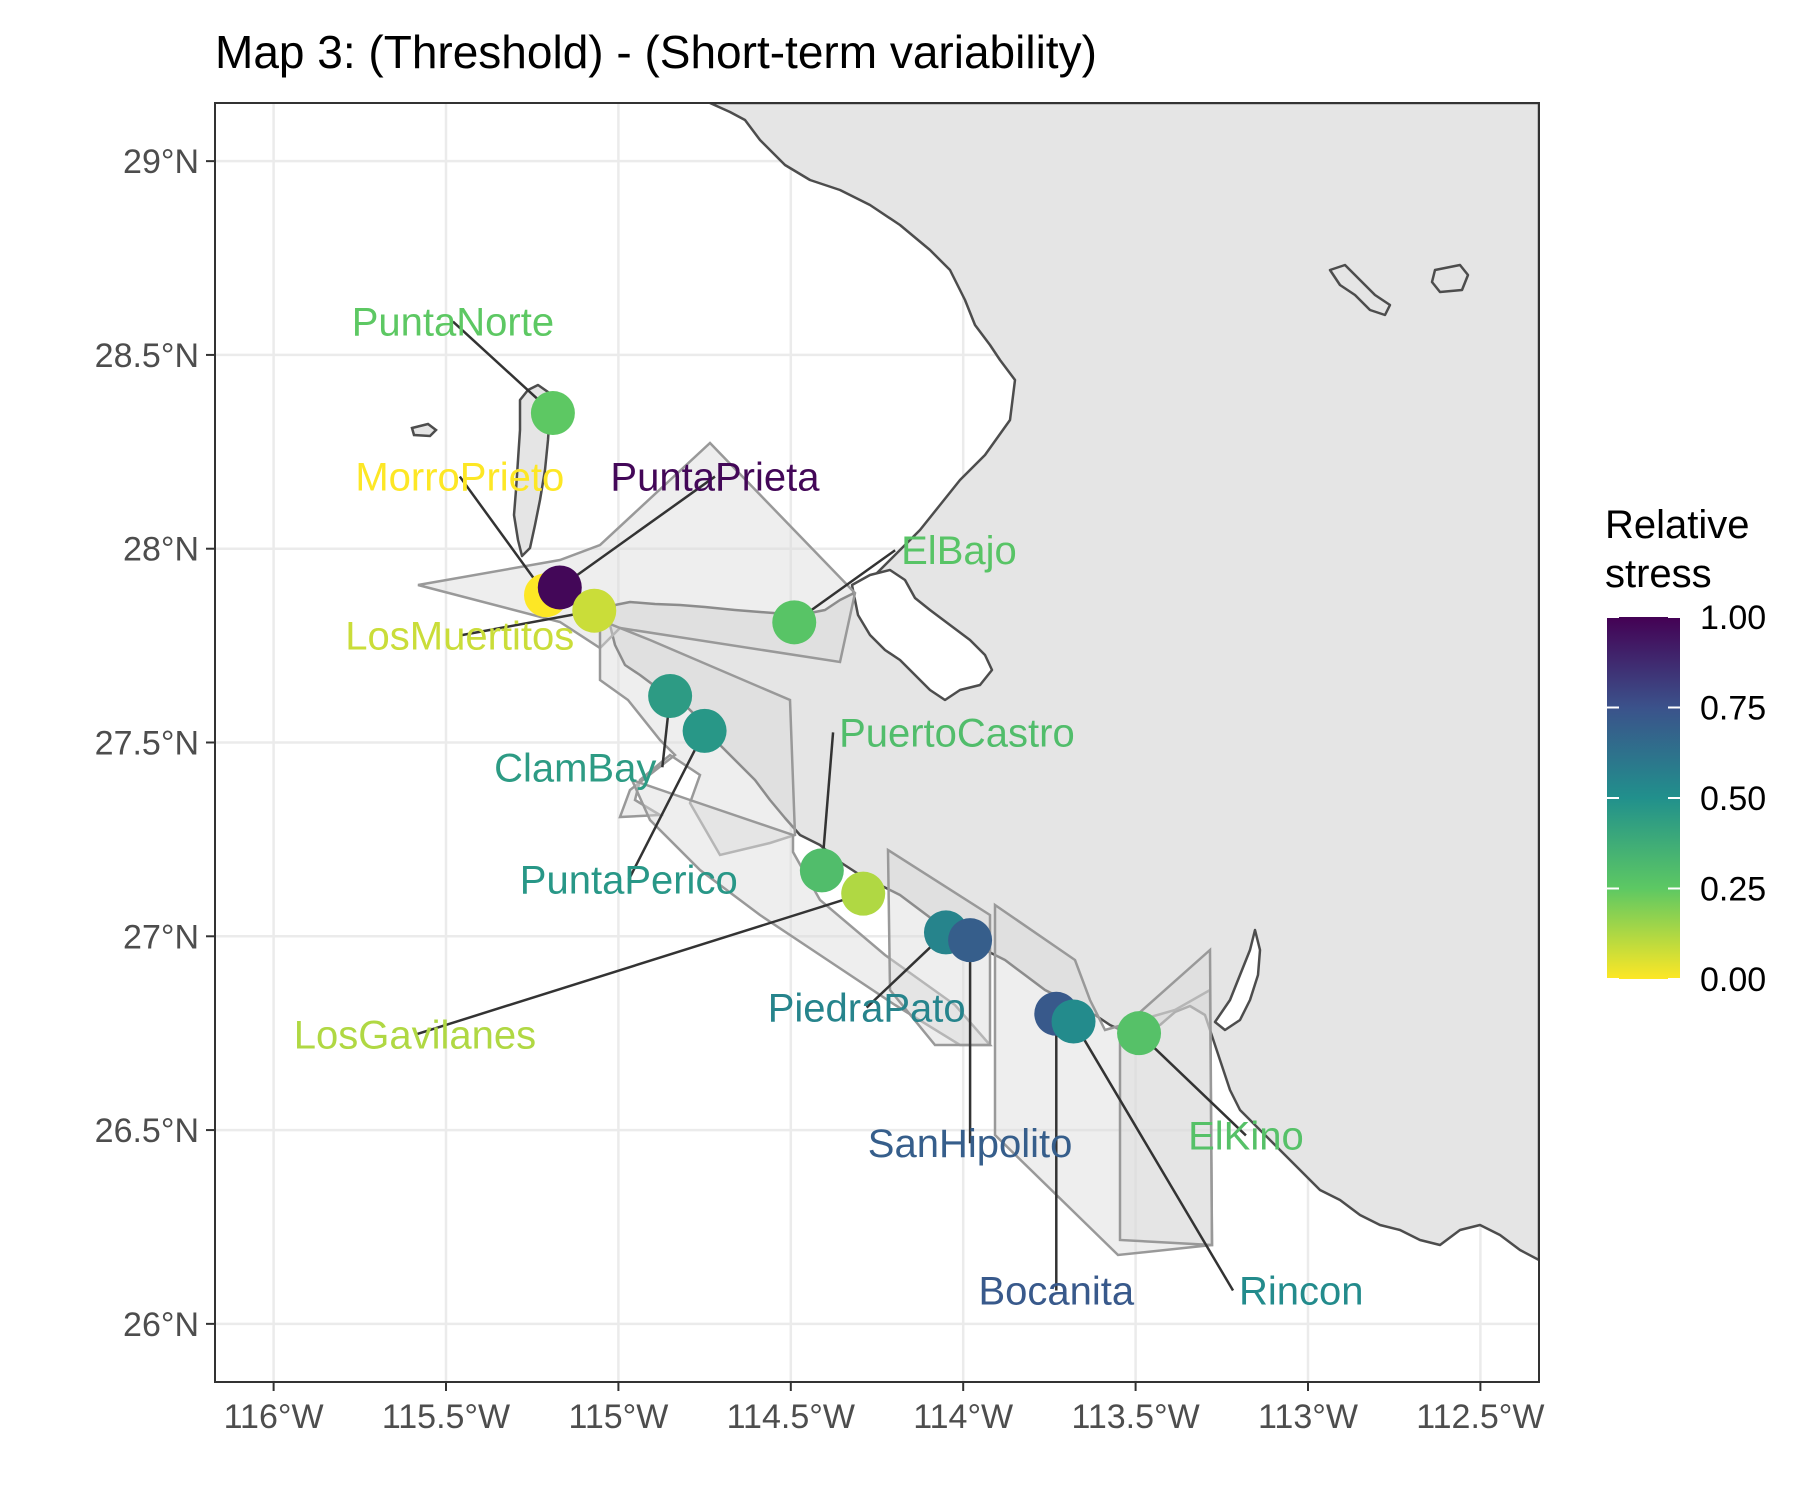 The width and height of the screenshot is (1800, 1505). What do you see at coordinates (575, 768) in the screenshot?
I see `site-label-clambay: ClamBay` at bounding box center [575, 768].